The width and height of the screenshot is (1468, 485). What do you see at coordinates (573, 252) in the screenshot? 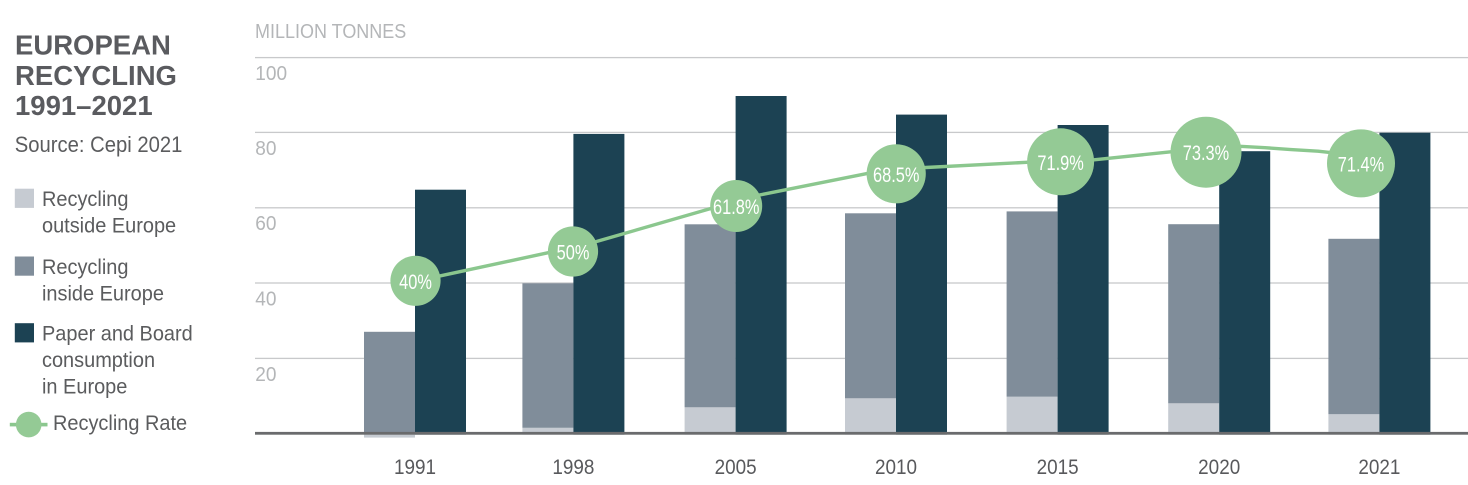
I see `svg-text: 50%` at bounding box center [573, 252].